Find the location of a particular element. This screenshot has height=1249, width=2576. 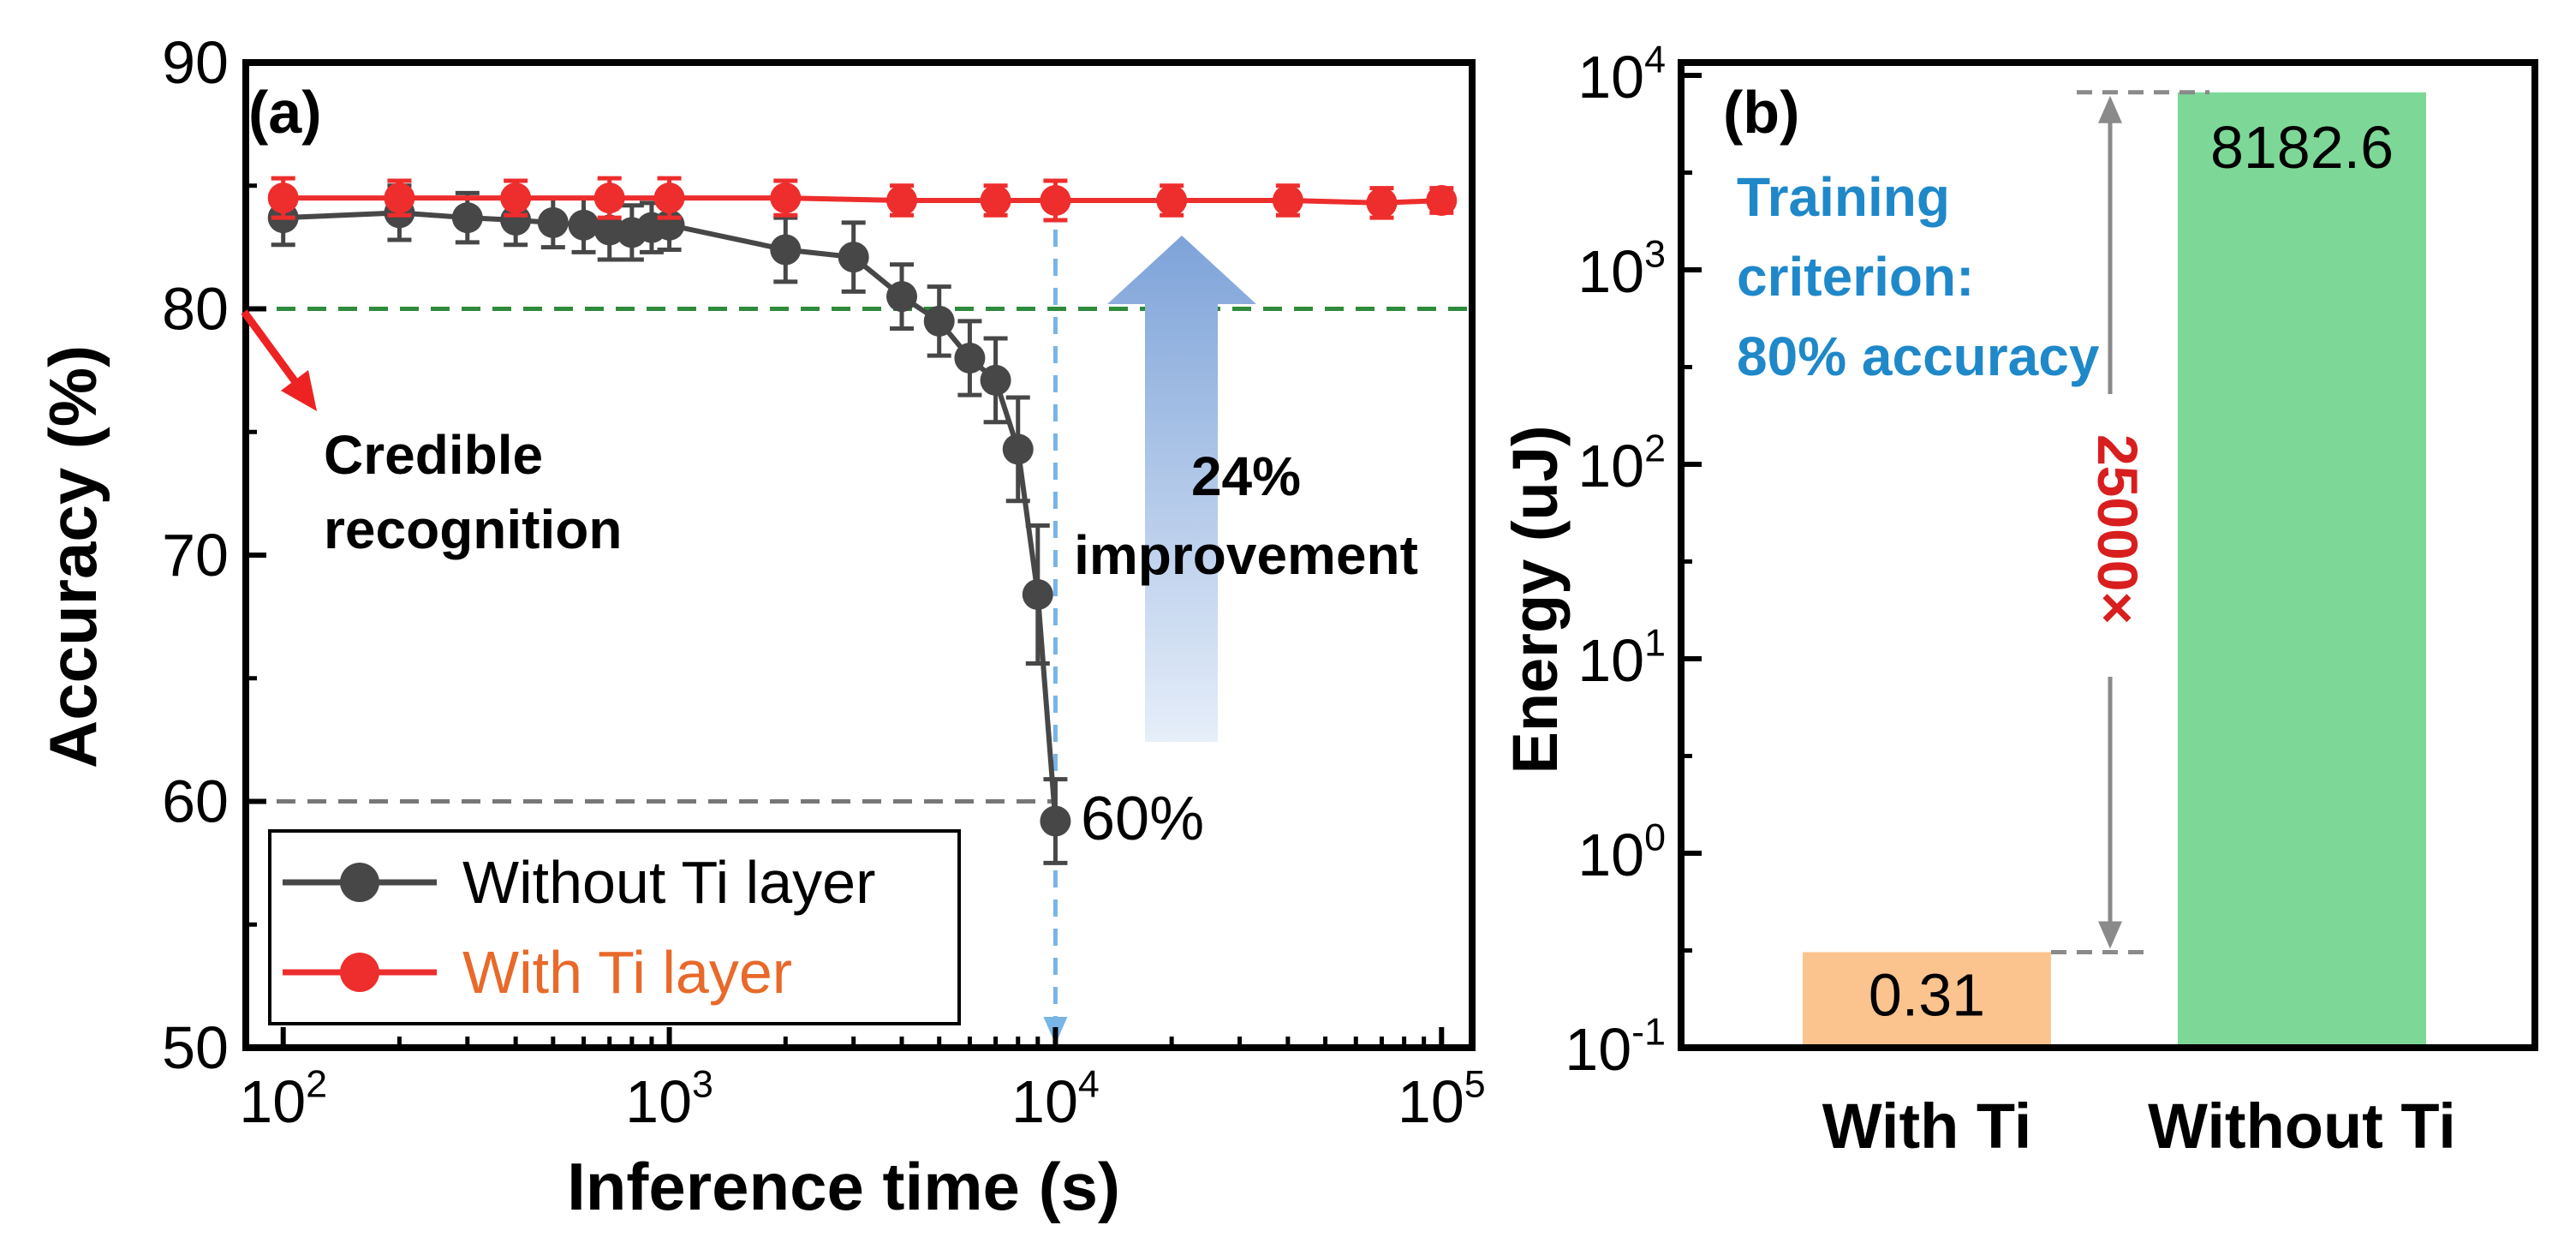

series-line-with-ti is located at coordinates (862, 200).